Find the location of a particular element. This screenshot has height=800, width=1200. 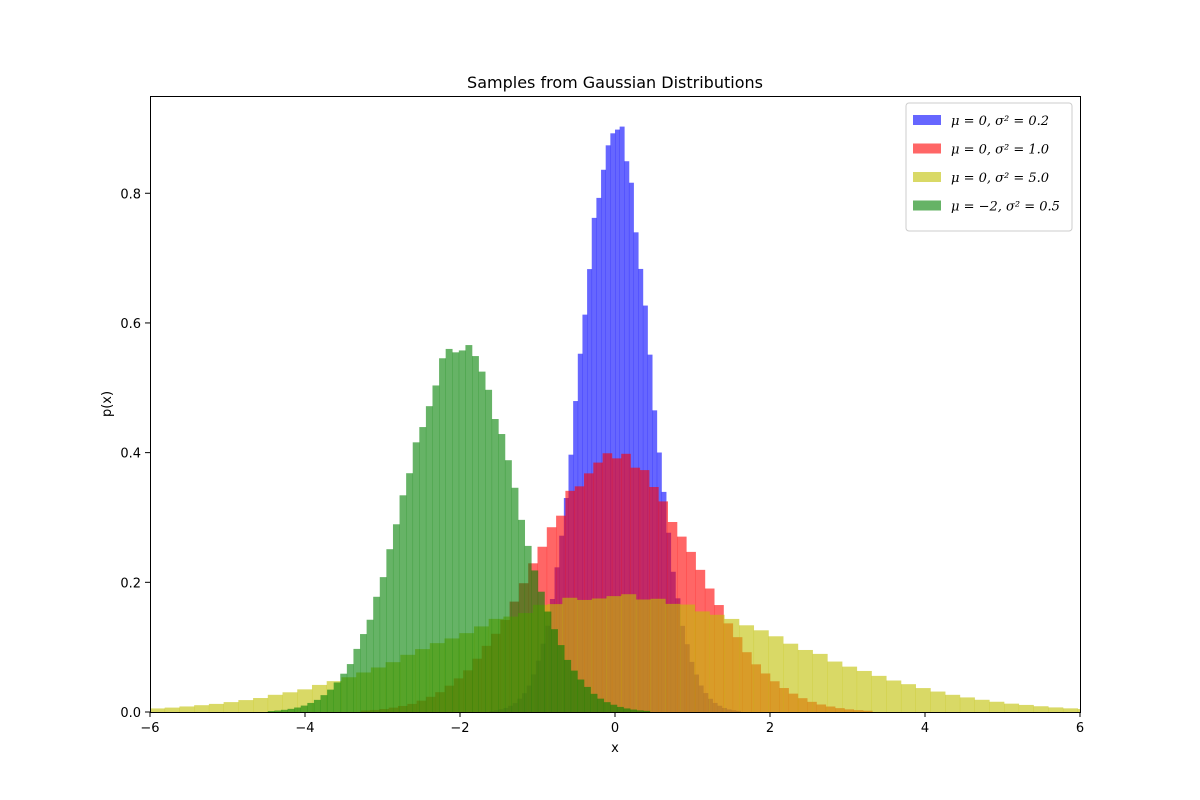

series-2-bars is located at coordinates (615, 653).